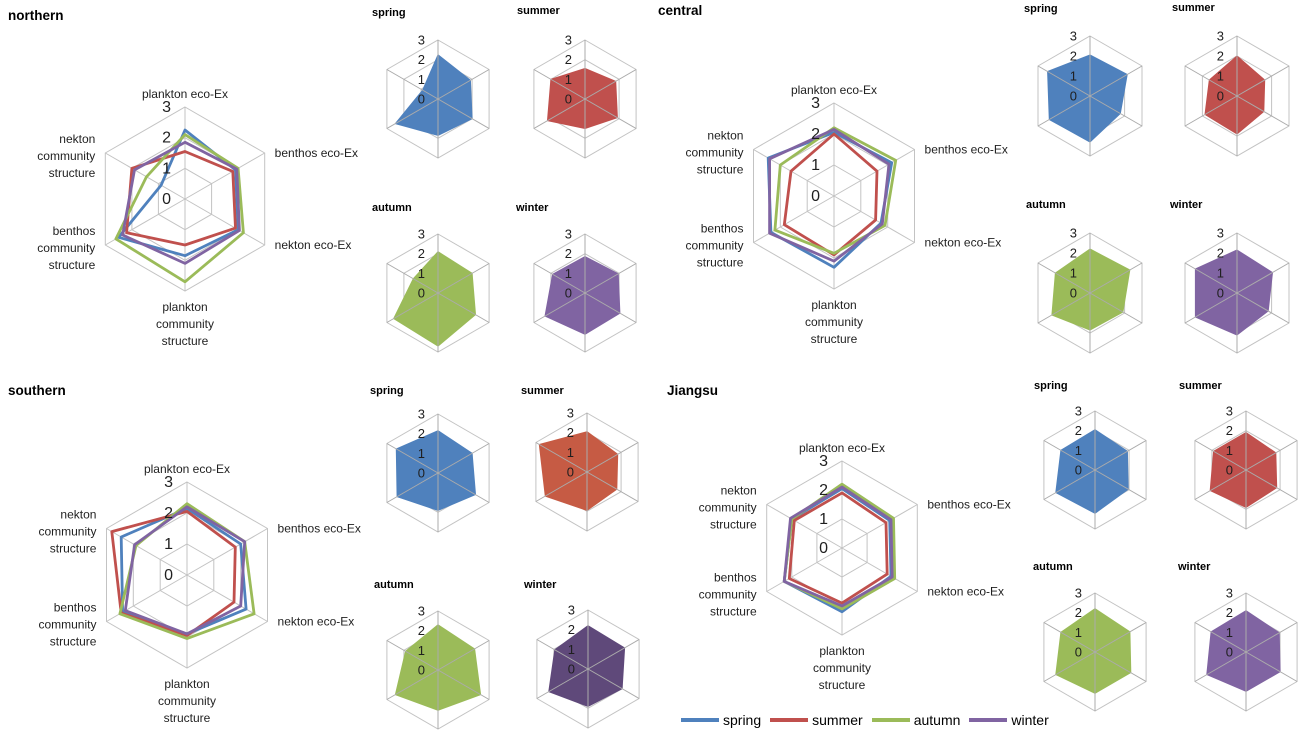 The height and width of the screenshot is (739, 1300). What do you see at coordinates (869, 720) in the screenshot?
I see `legend: spring summer autumn winter` at bounding box center [869, 720].